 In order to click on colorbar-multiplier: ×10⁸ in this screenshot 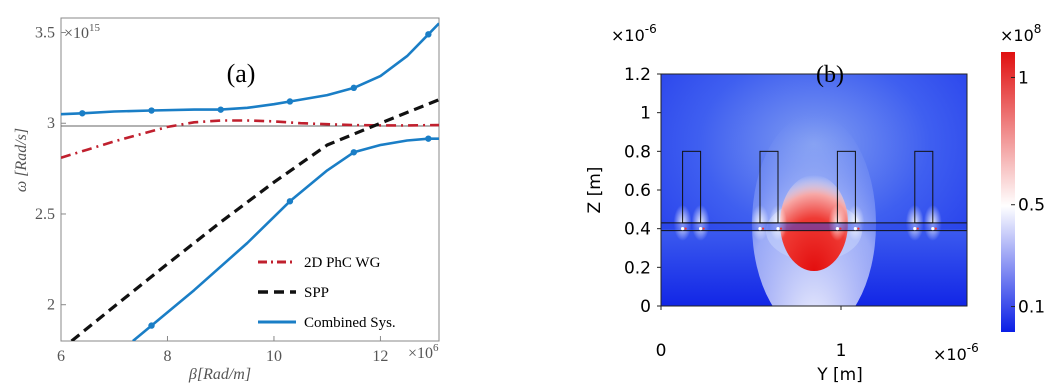, I will do `click(1020, 33)`.